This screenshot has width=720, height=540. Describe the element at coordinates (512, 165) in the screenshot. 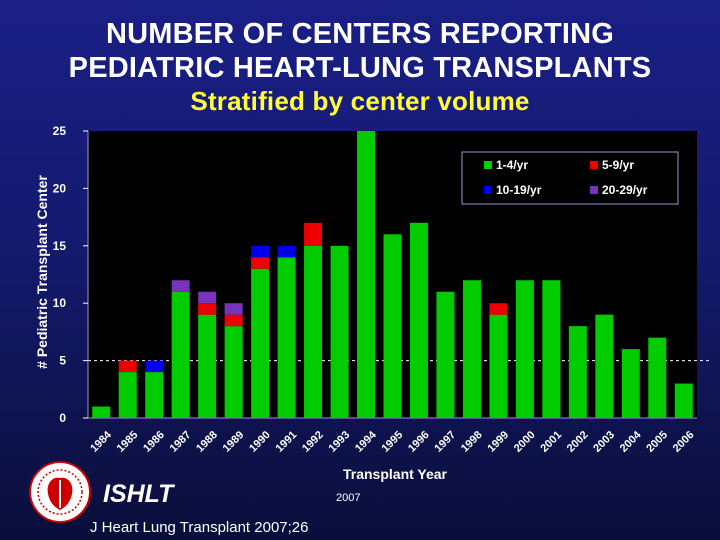

I see `legend-label: 1-4/yr` at that location.